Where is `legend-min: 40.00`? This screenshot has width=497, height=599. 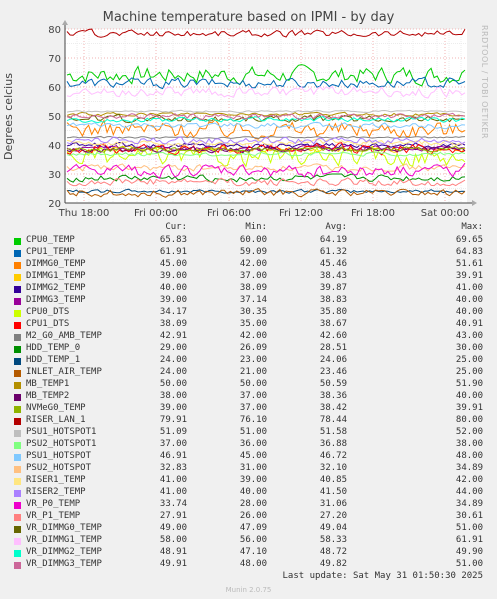 legend-min: 40.00 is located at coordinates (253, 492).